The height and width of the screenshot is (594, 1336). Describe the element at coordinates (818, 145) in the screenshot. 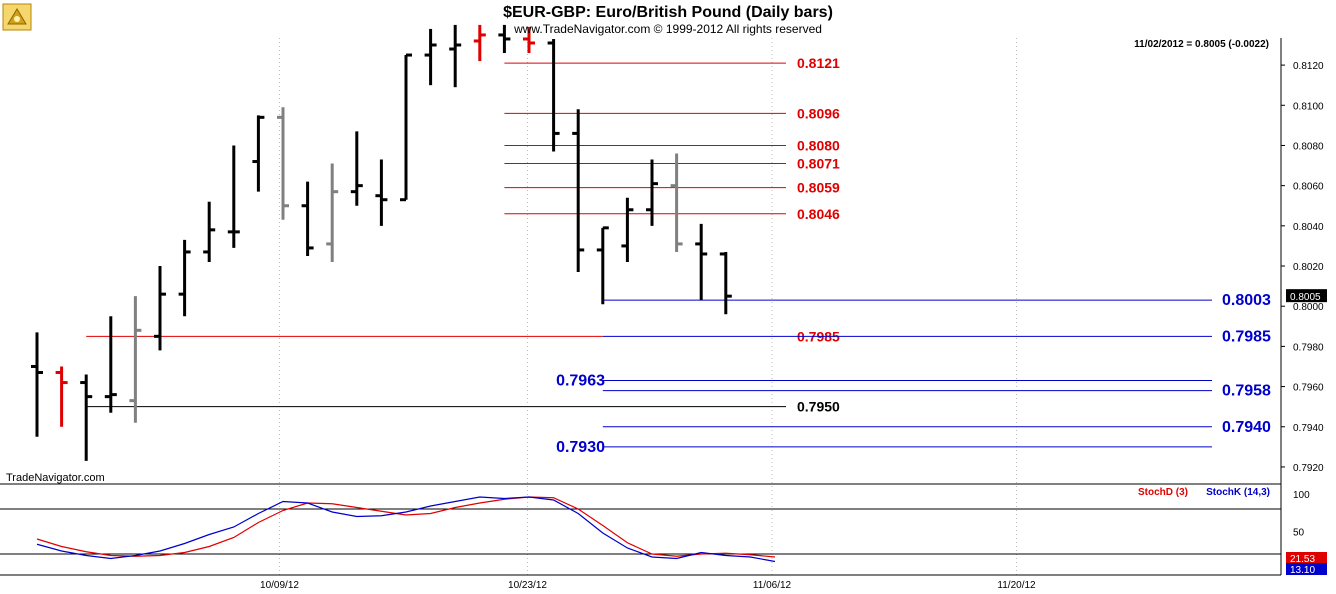

I see `level-label: 0.8080` at that location.